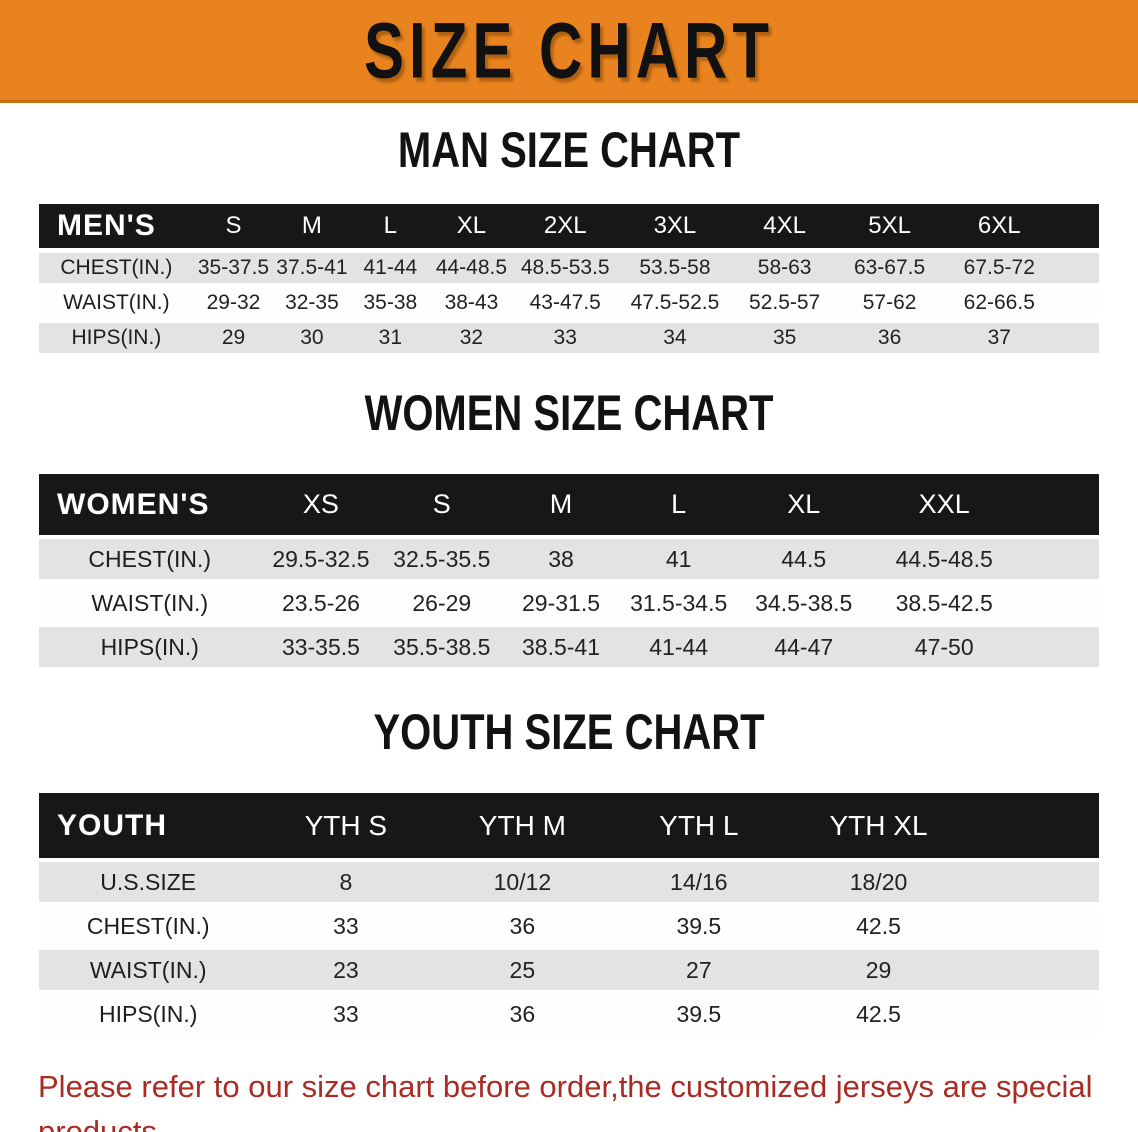 The width and height of the screenshot is (1138, 1132). Describe the element at coordinates (565, 303) in the screenshot. I see `size-value-cell: 43-47.5` at that location.